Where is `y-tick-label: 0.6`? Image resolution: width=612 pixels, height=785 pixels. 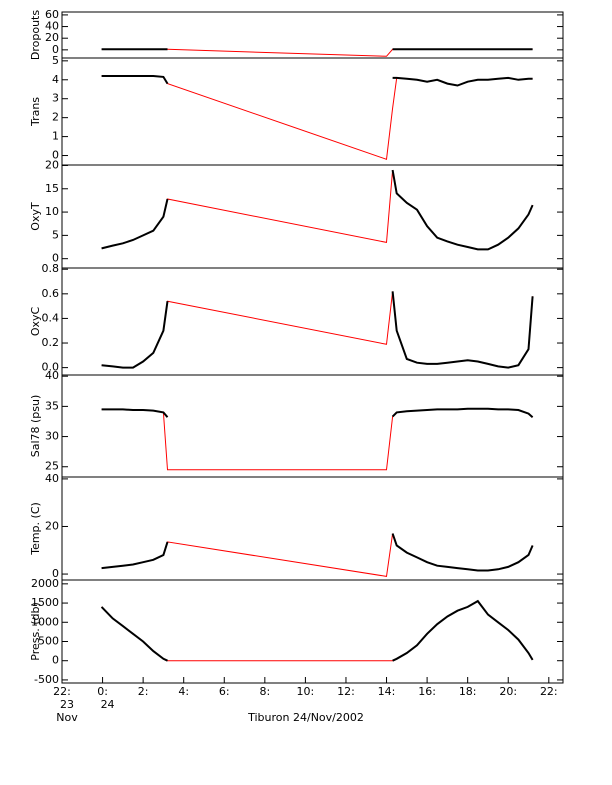 y-tick-label: 0.6 is located at coordinates (51, 293).